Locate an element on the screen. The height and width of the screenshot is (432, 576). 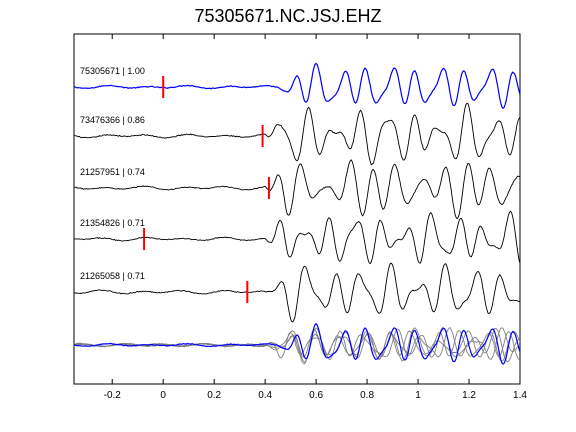
x-tick-label: 0.4 is located at coordinates (265, 395).